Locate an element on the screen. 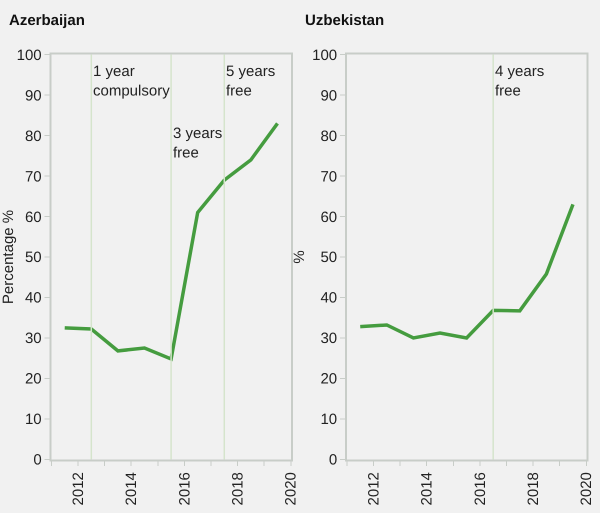  ref-line-label: 4 years free is located at coordinates (519, 81).